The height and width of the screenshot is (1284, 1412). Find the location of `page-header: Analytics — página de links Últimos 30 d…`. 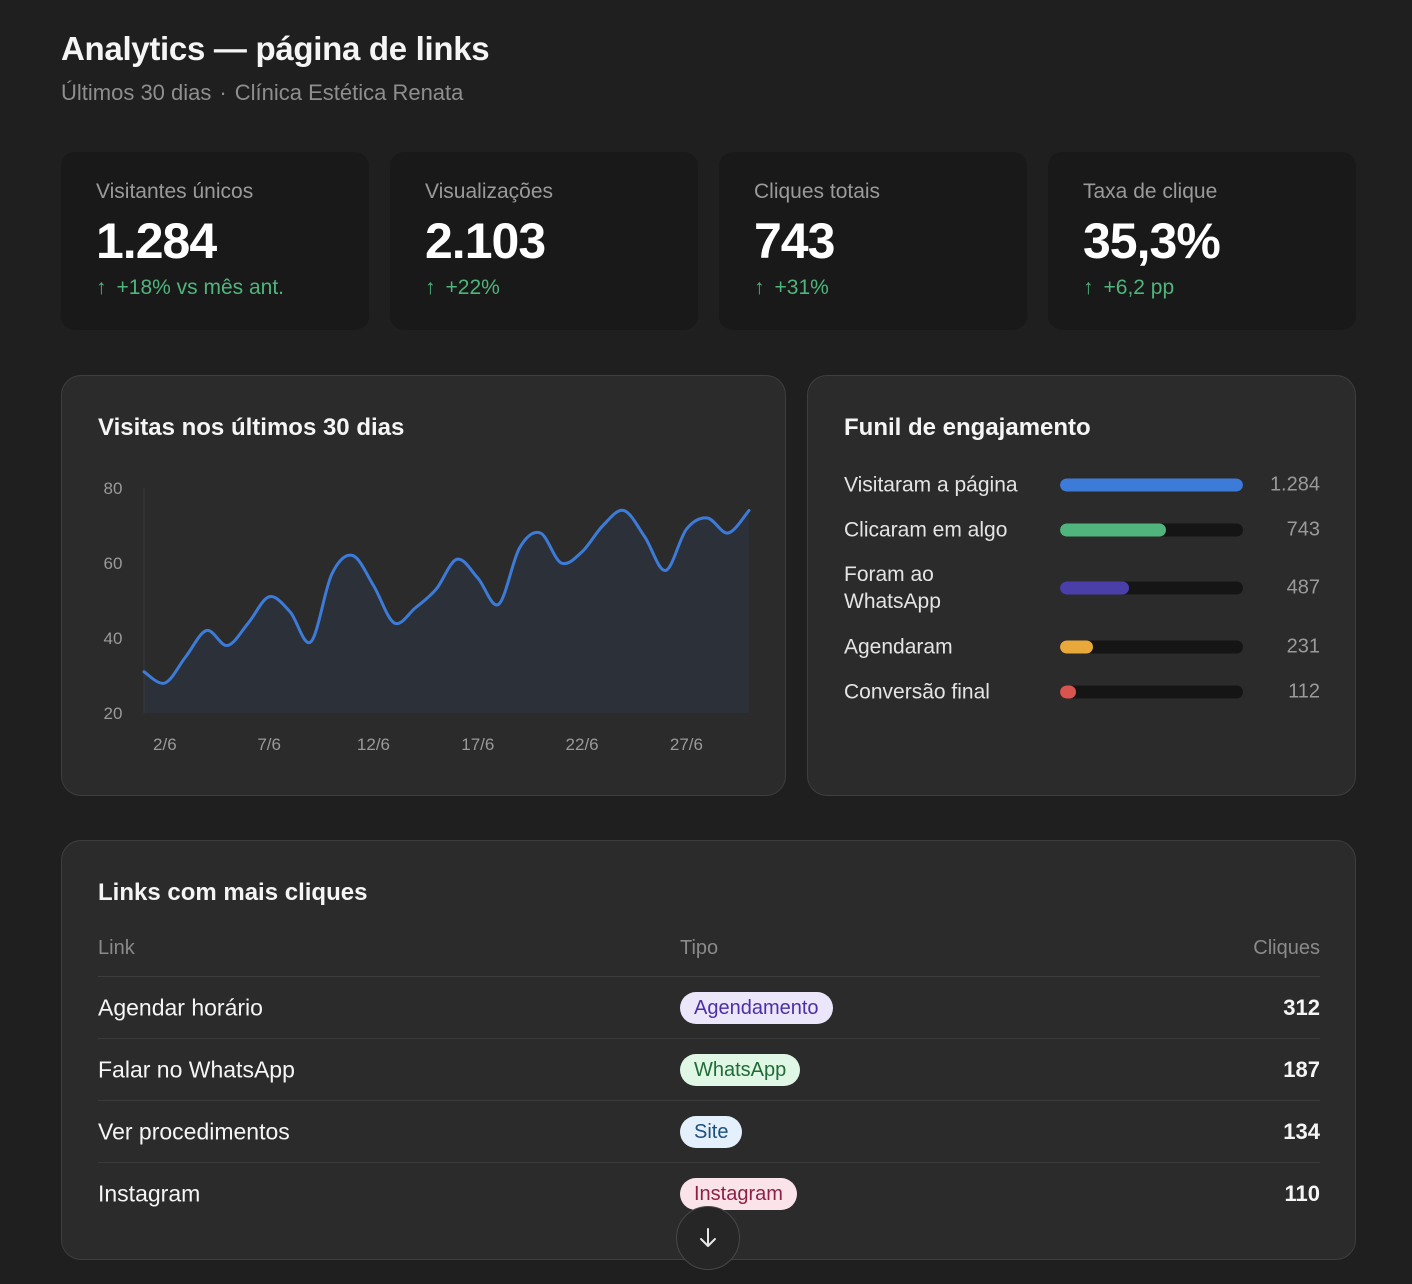

page-header: Analytics — página de links Últimos 30 d… is located at coordinates (275, 68).